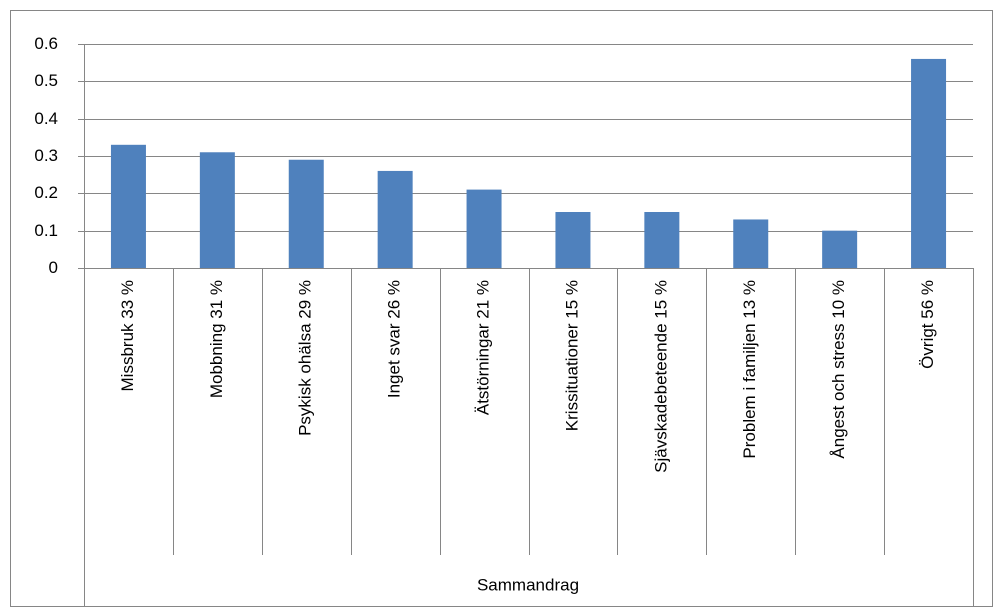 The height and width of the screenshot is (613, 994). What do you see at coordinates (127, 335) in the screenshot?
I see `x-tick-label: Missbruk 33 %` at bounding box center [127, 335].